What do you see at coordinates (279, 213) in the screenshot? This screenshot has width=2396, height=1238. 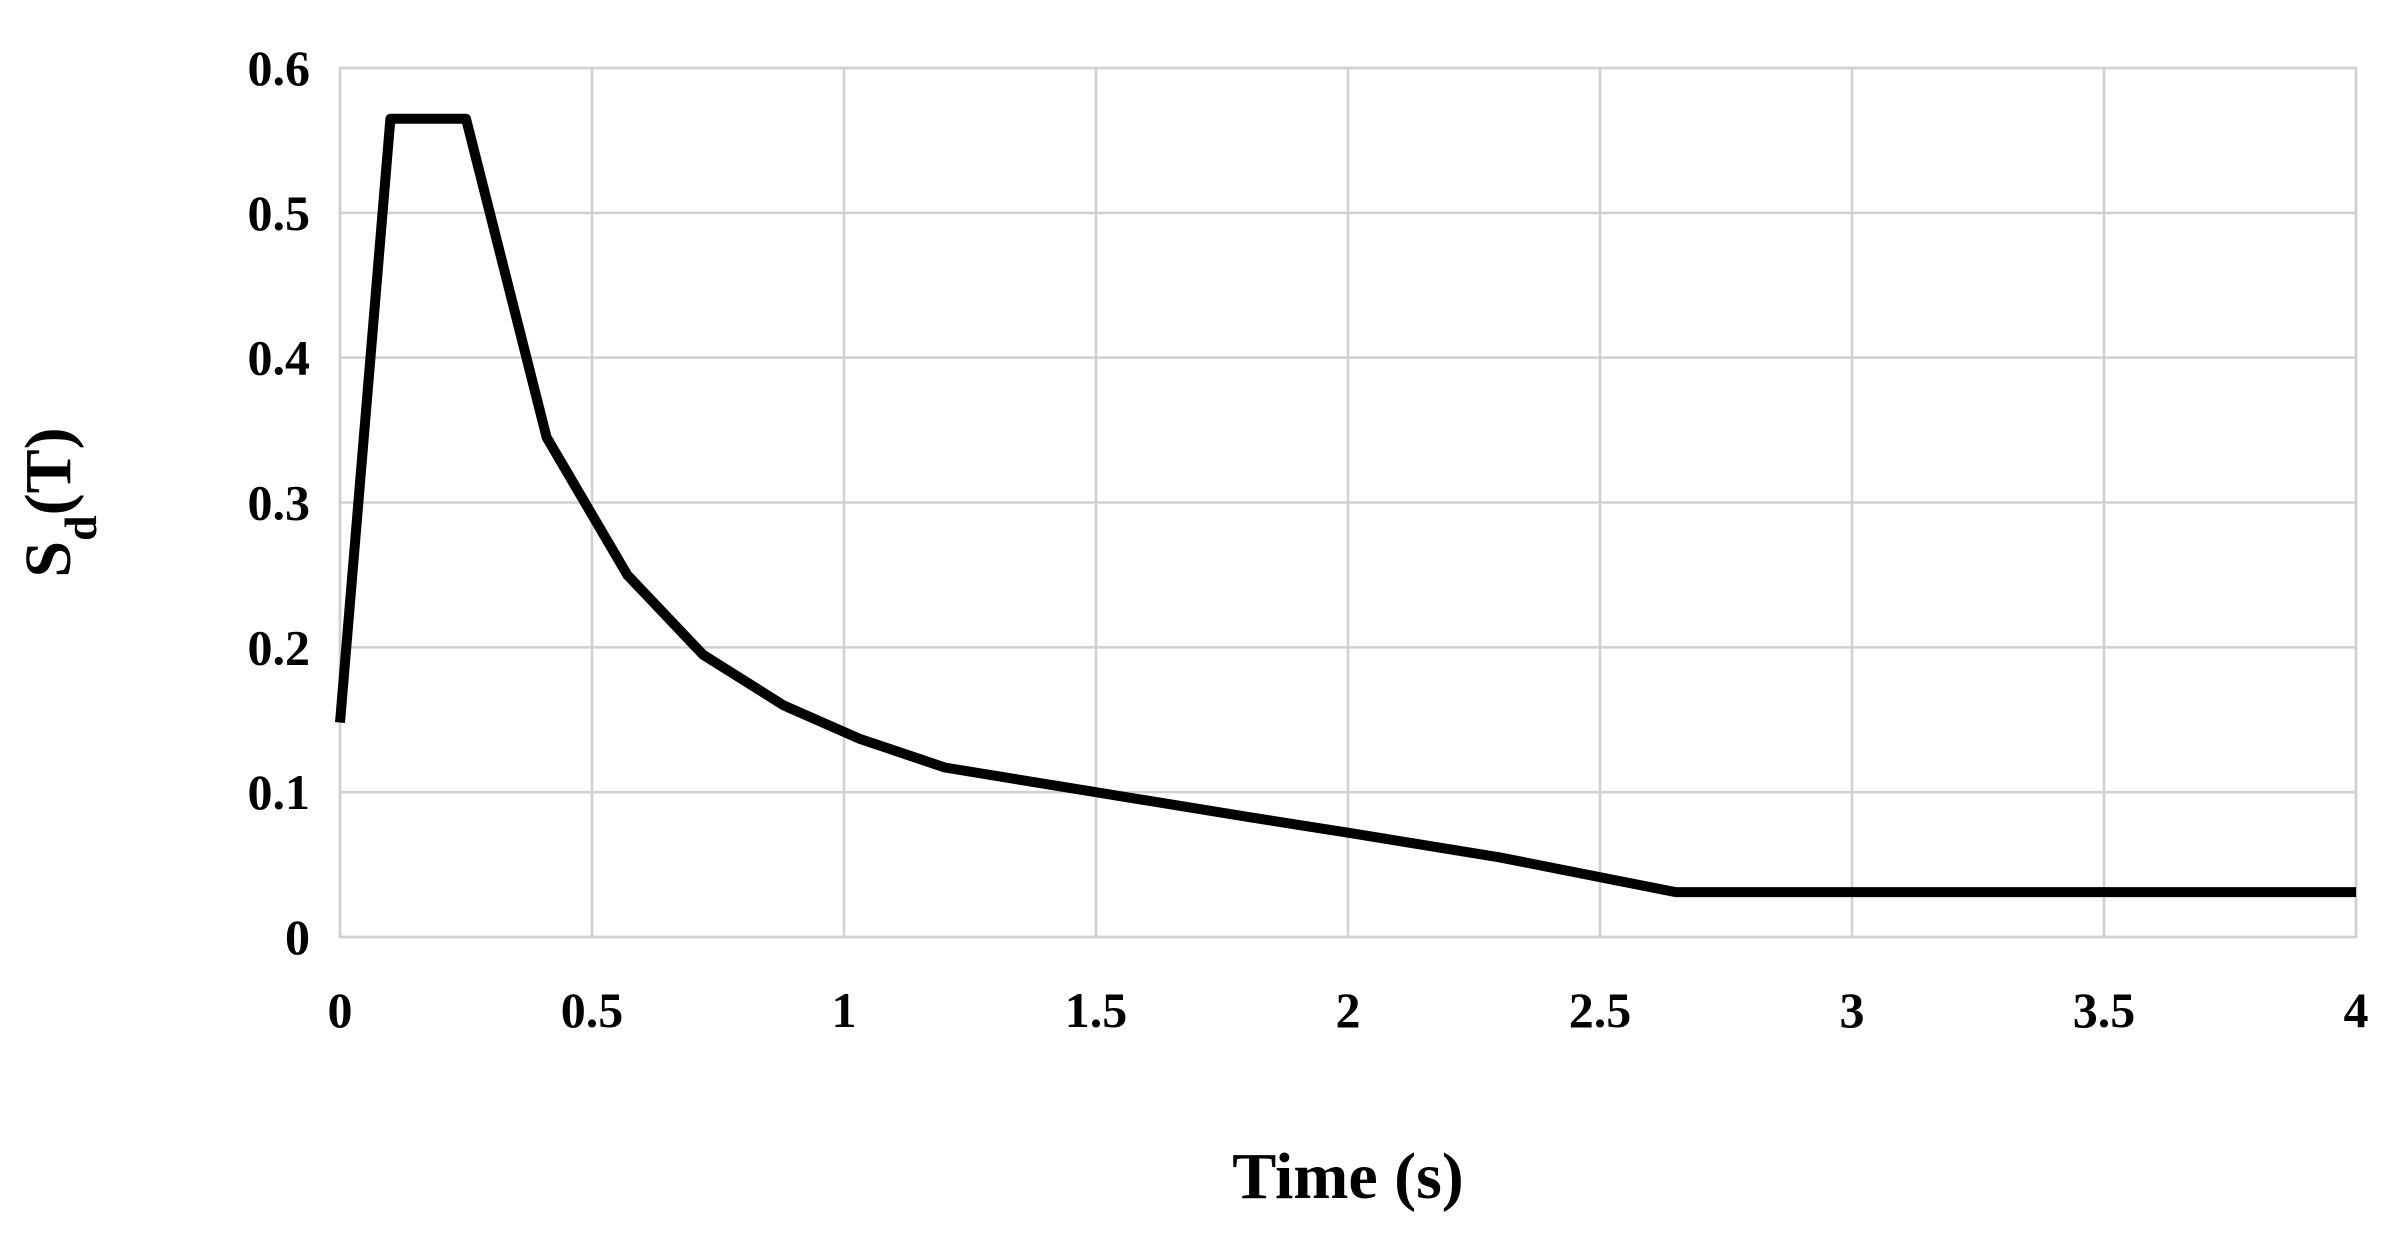 I see `y-tick-label: 0.5` at bounding box center [279, 213].